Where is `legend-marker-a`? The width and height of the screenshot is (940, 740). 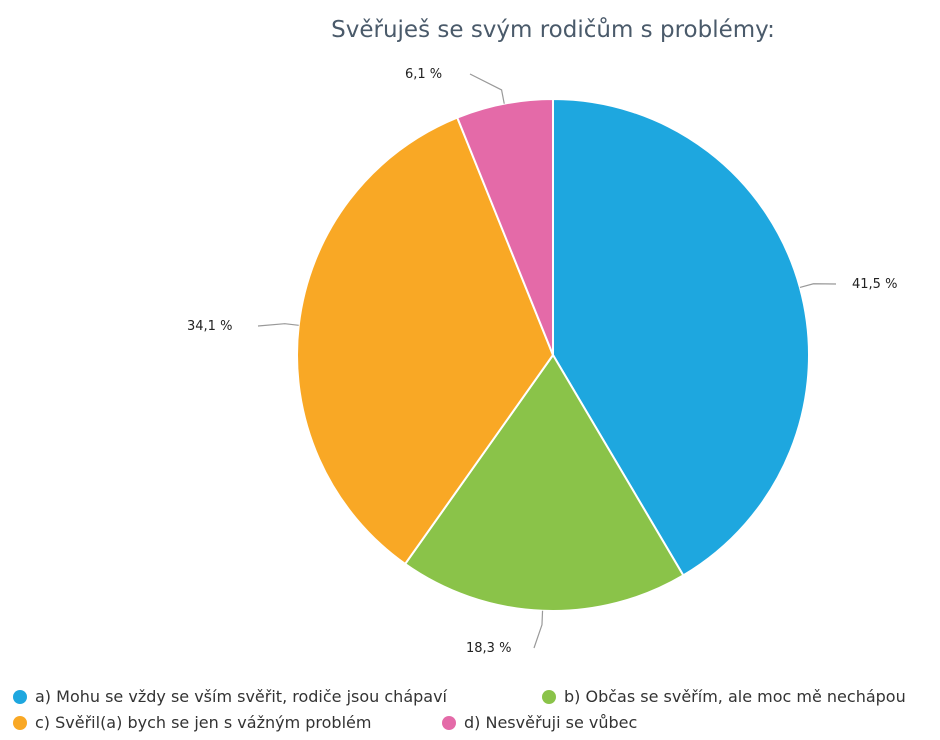
legend-marker-a is located at coordinates (20, 697).